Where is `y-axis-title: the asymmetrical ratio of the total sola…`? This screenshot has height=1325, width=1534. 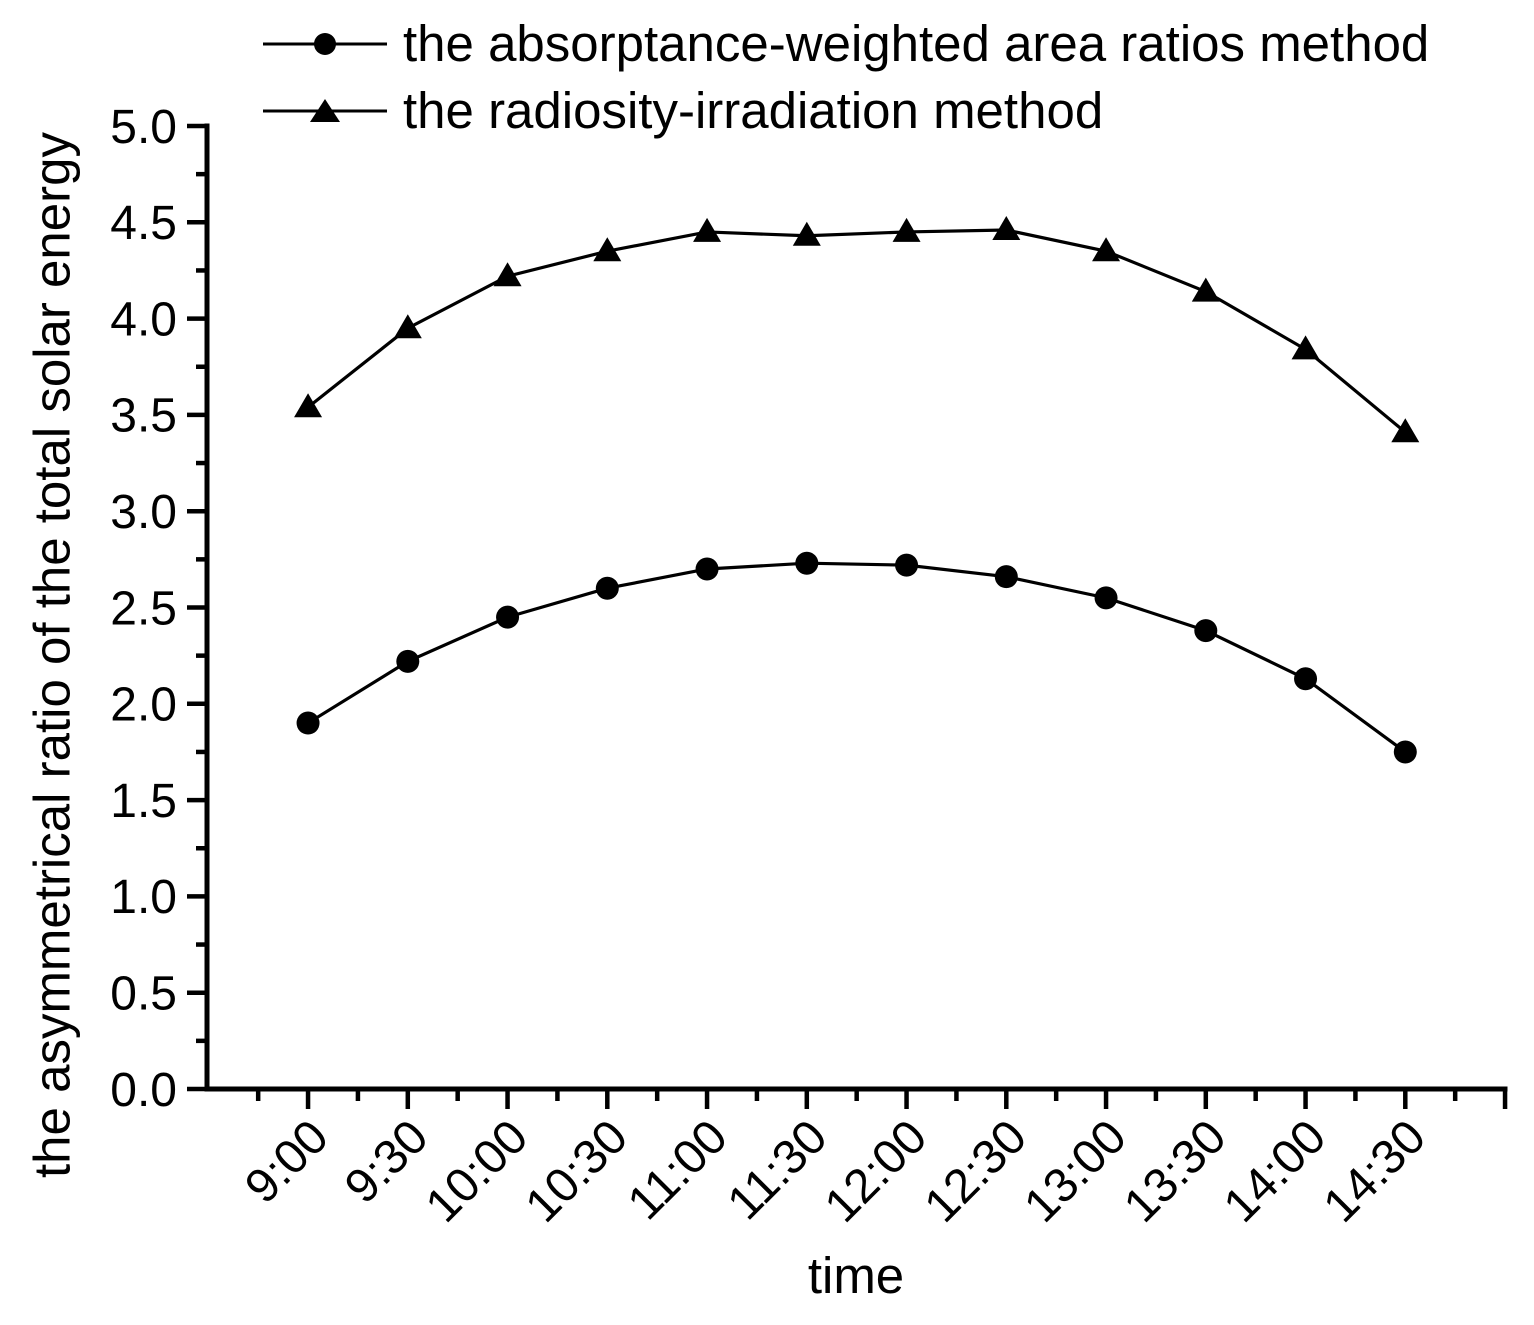
y-axis-title: the asymmetrical ratio of the total sola… is located at coordinates (52, 655).